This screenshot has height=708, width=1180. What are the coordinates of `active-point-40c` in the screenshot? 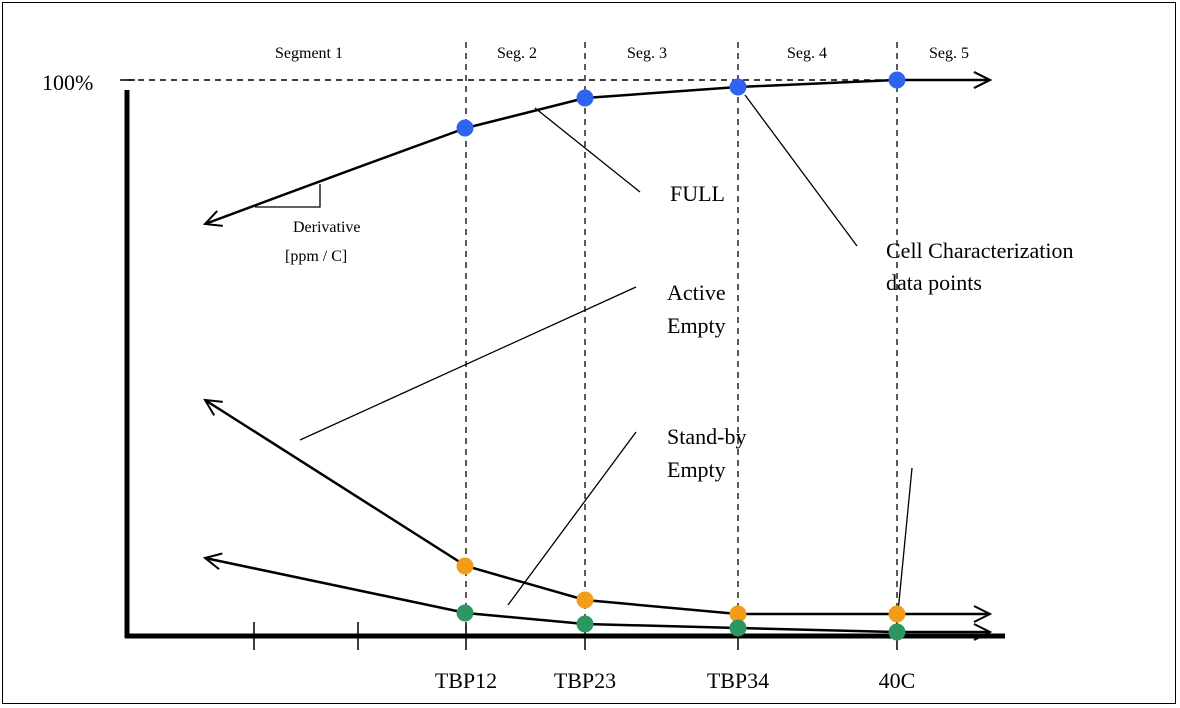 It's located at (897, 614).